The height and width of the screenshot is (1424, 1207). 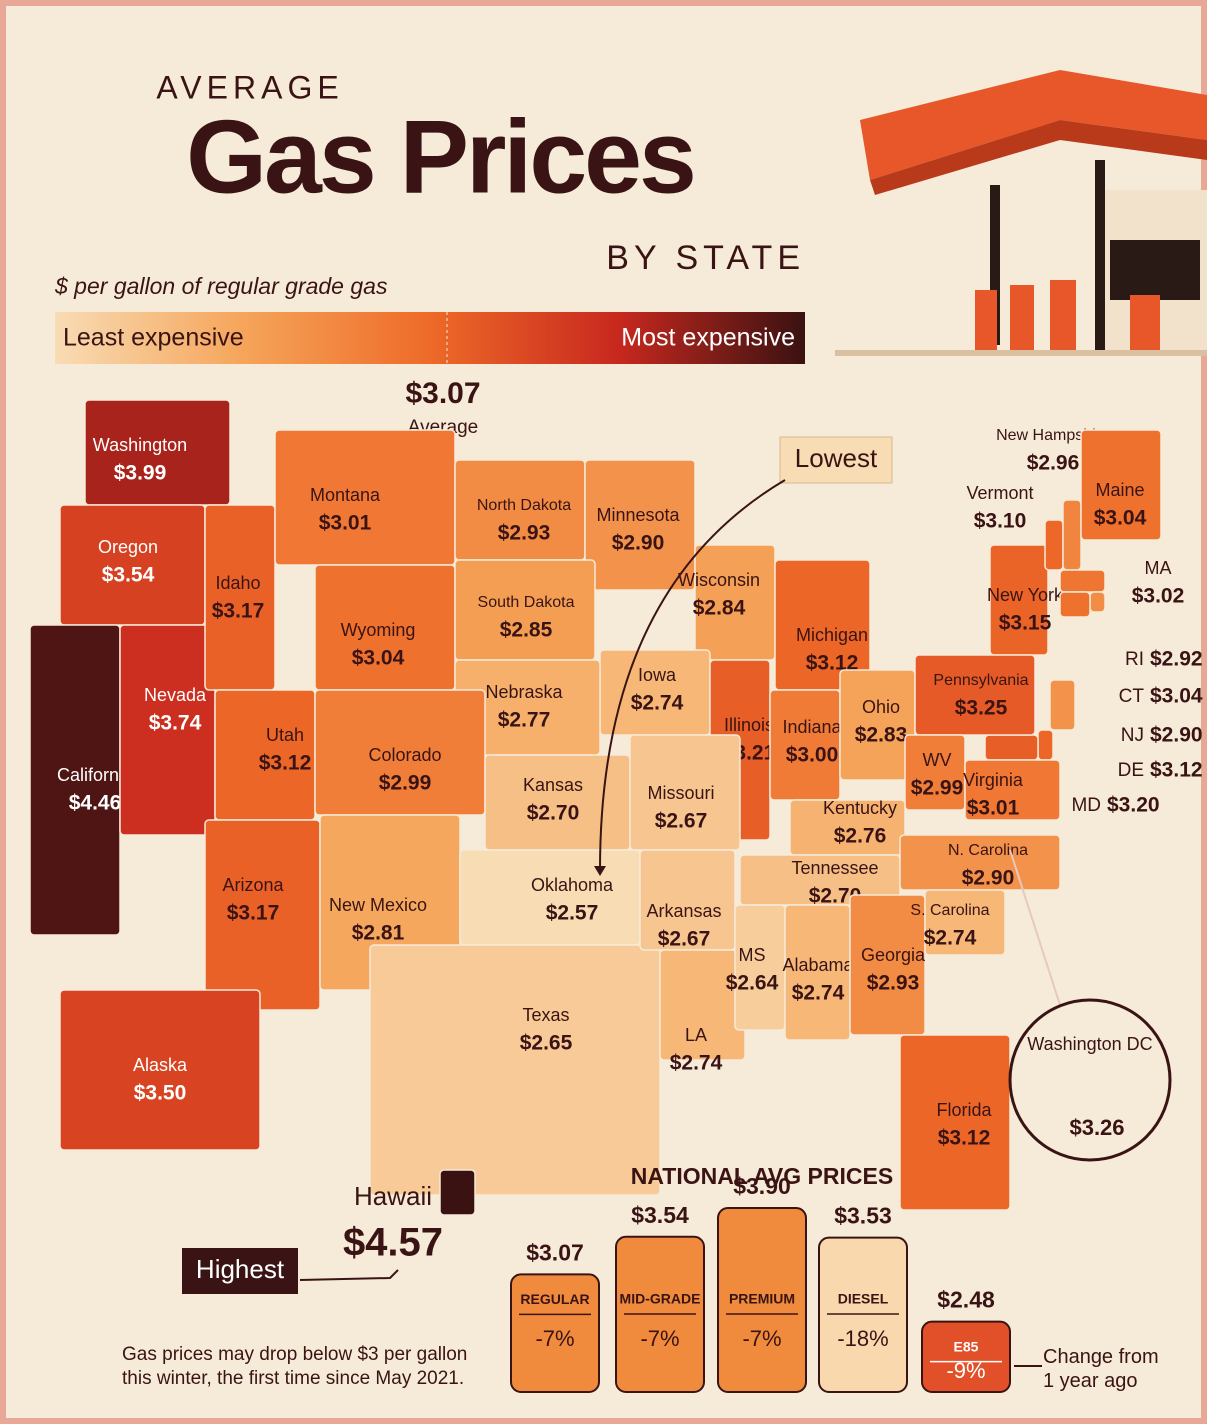 What do you see at coordinates (966, 1300) in the screenshot?
I see `price-label: $2.48` at bounding box center [966, 1300].